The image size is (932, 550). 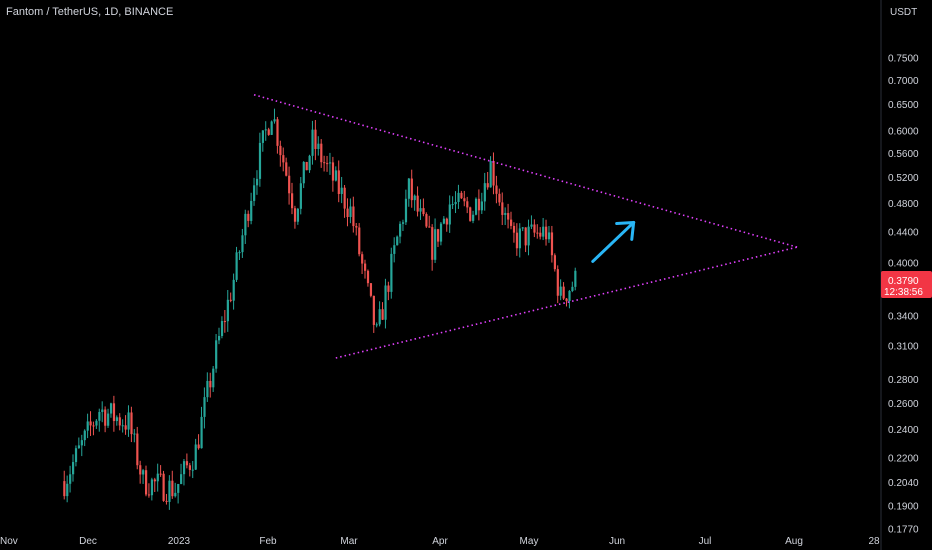 I want to click on price-tick-label: 0.1900, so click(x=903, y=506).